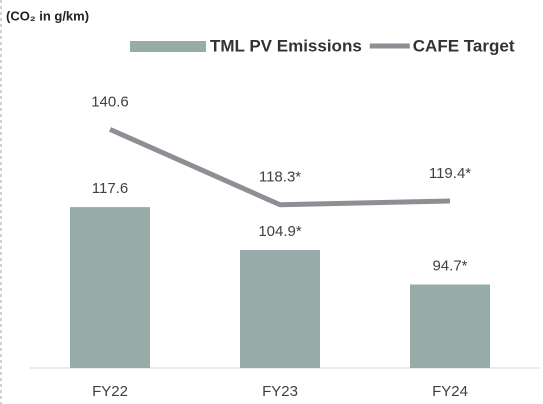 This screenshot has width=543, height=404. Describe the element at coordinates (110, 391) in the screenshot. I see `x-tick-label: FY22` at that location.